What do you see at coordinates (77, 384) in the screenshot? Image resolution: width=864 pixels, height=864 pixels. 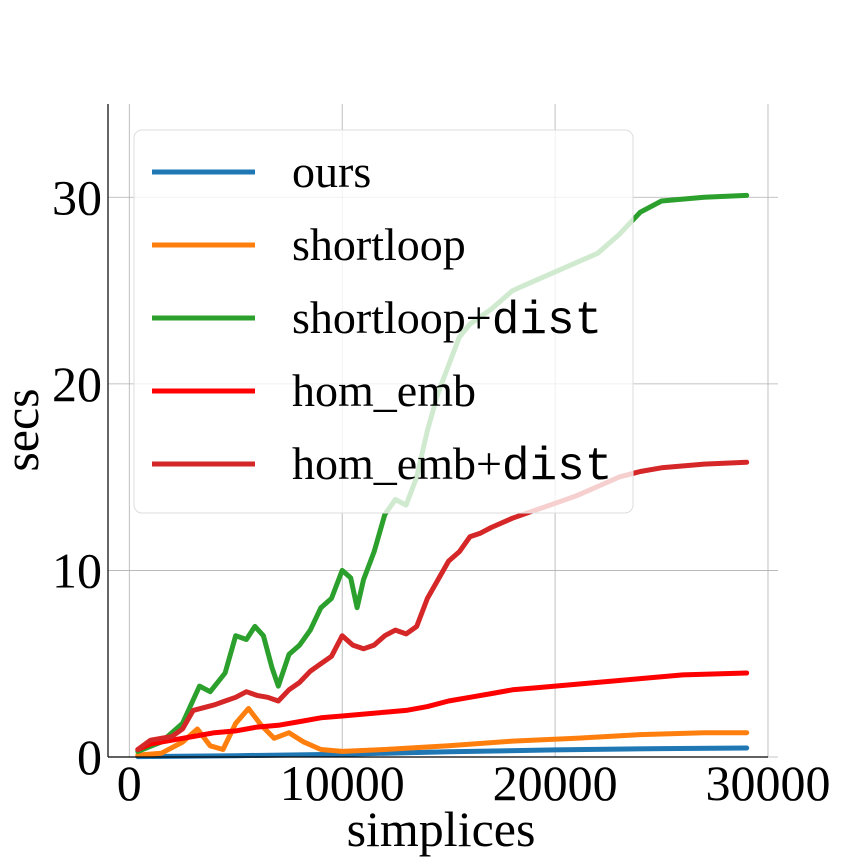 I see `y-tick-label: 20` at bounding box center [77, 384].